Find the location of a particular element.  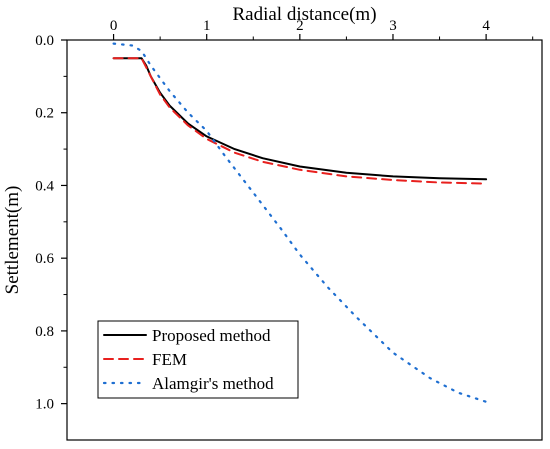

y-tick-label: 0.2 is located at coordinates (44, 114).